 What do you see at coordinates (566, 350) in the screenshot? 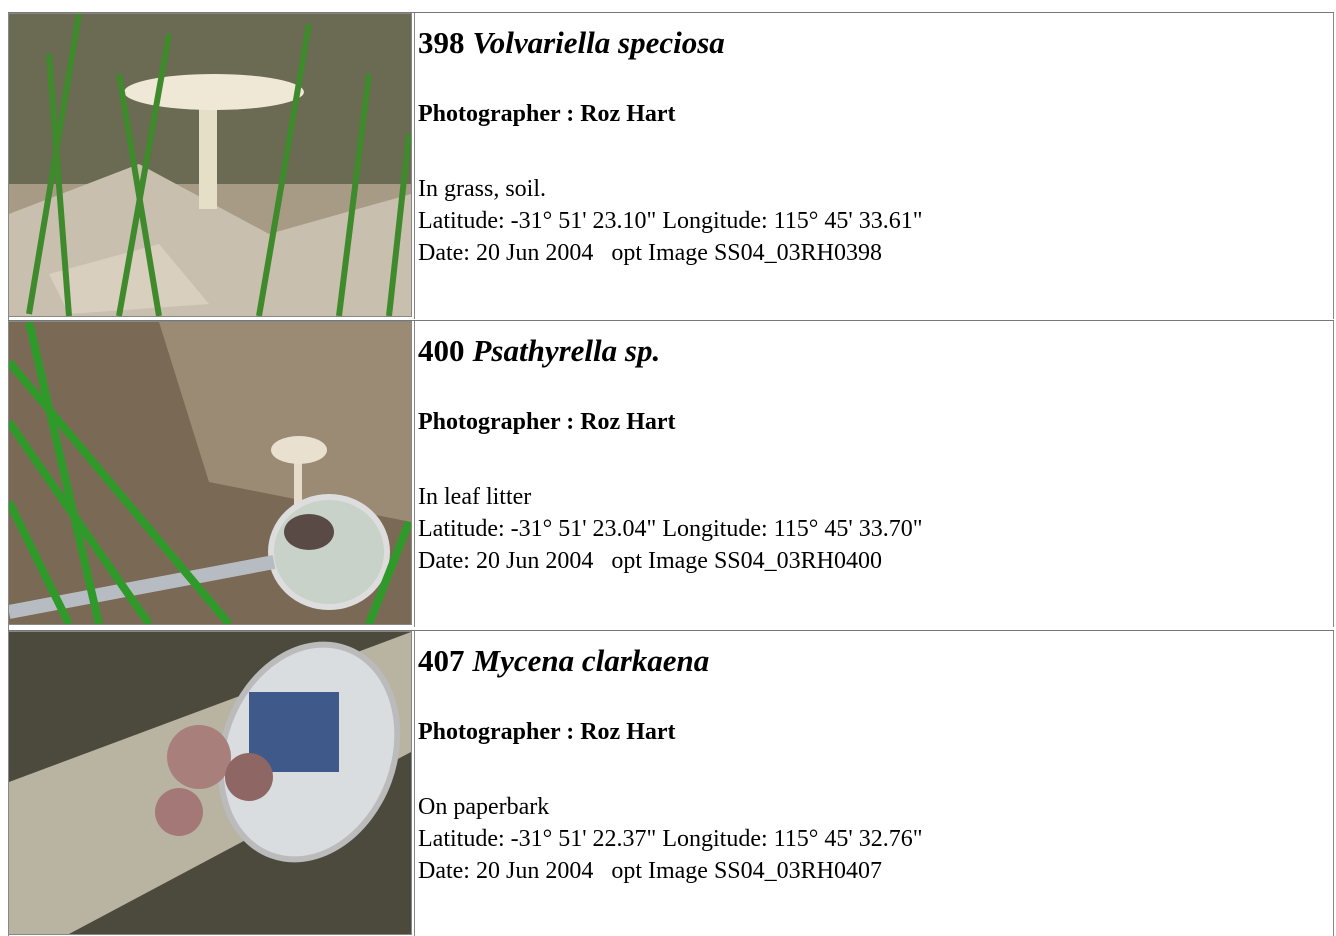
I see `species-name: Psathyrella sp.` at bounding box center [566, 350].